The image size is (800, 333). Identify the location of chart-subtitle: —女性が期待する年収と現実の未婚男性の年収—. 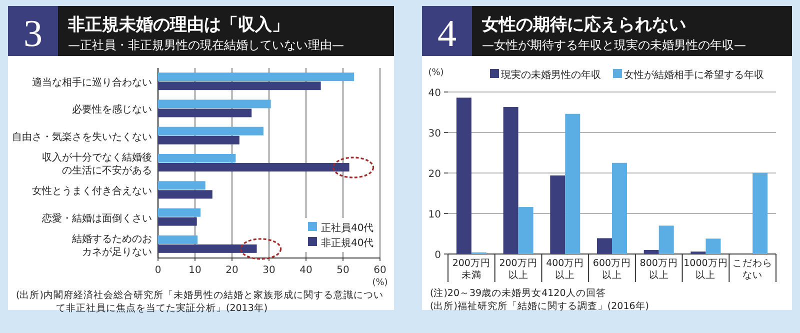
(614, 45).